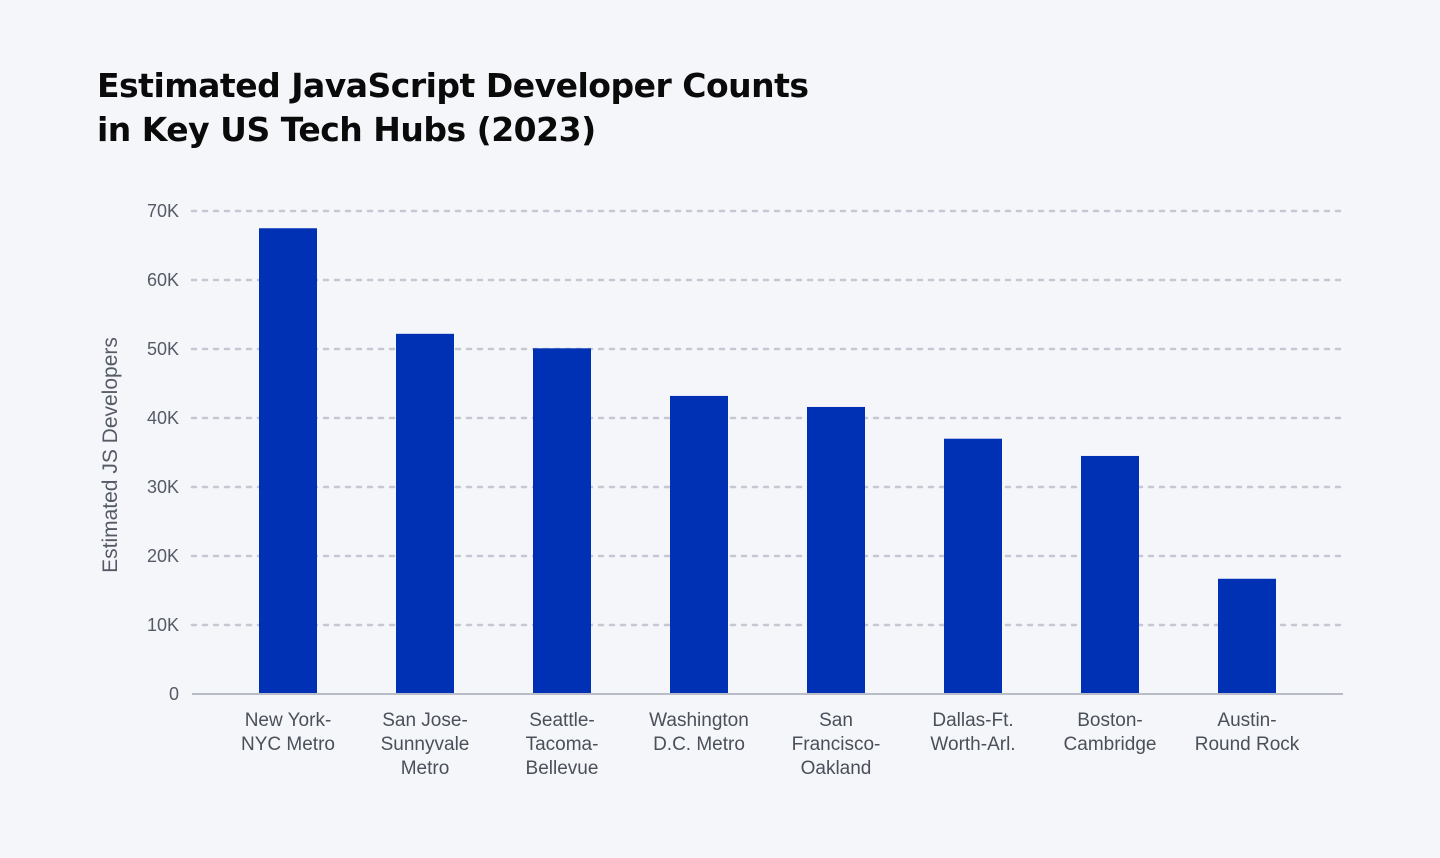 This screenshot has width=1440, height=858. I want to click on x-tick-label: Round Rock, so click(1247, 744).